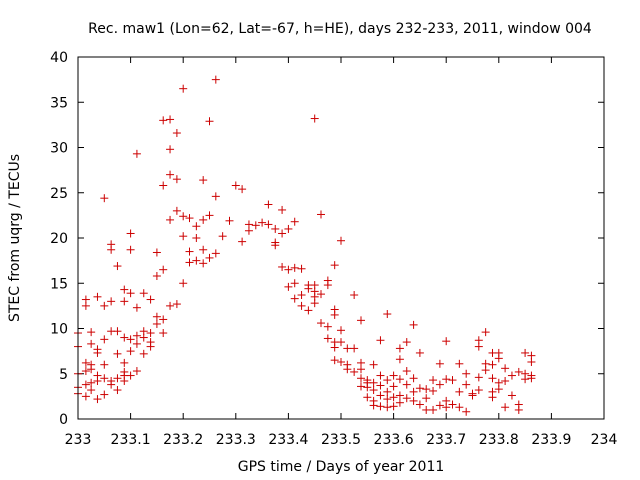  I want to click on y-tick-label: 15, so click(59, 284).